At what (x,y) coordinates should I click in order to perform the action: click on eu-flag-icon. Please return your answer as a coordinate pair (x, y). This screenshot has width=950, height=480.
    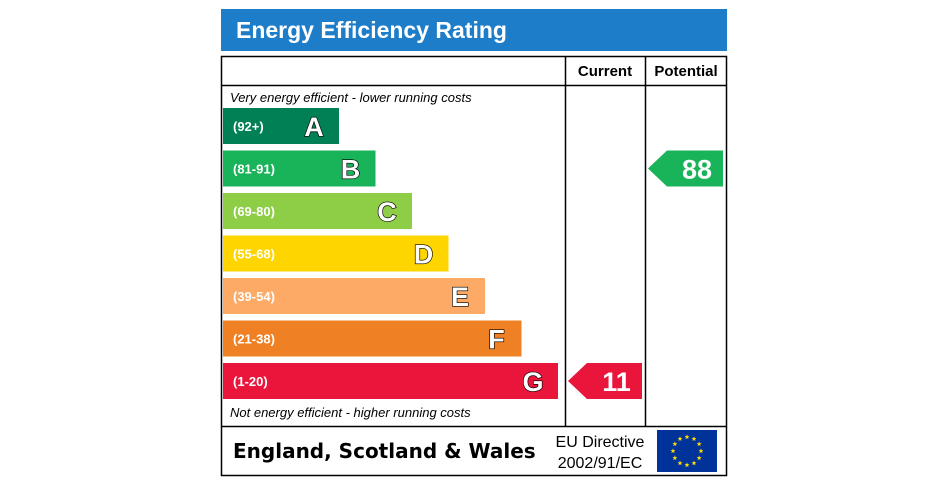
    Looking at the image, I should click on (687, 451).